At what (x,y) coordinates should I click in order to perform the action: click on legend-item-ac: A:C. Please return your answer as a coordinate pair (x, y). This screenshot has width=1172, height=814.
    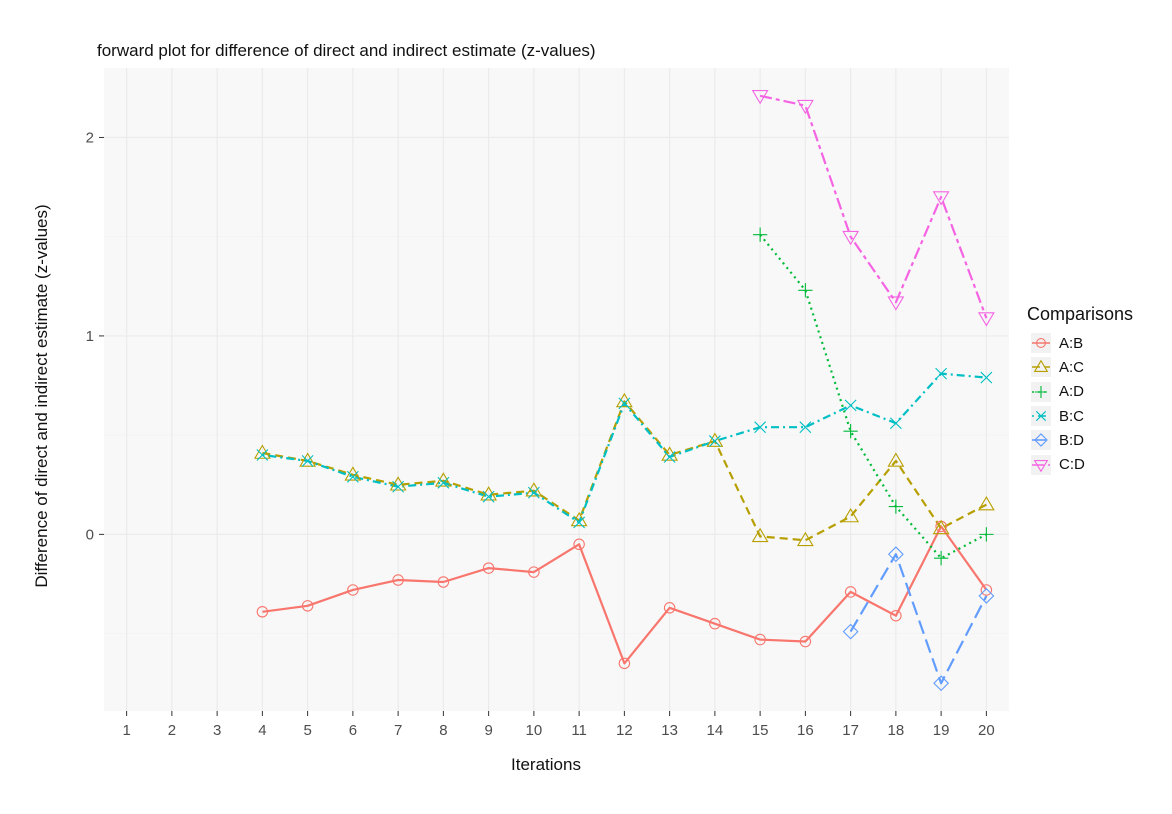
    Looking at the image, I should click on (1080, 367).